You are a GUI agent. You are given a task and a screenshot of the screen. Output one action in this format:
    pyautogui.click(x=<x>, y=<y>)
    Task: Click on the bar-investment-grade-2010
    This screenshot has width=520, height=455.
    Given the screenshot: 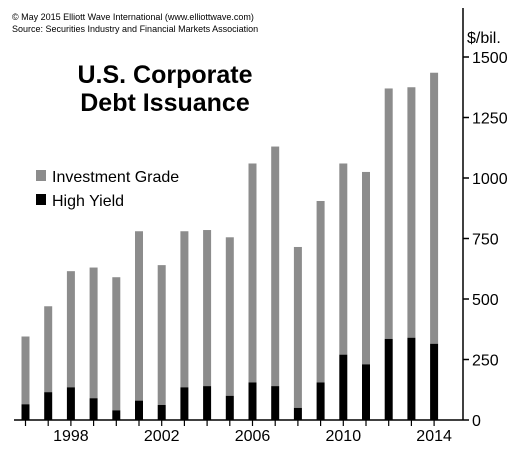 What is the action you would take?
    pyautogui.click(x=343, y=259)
    